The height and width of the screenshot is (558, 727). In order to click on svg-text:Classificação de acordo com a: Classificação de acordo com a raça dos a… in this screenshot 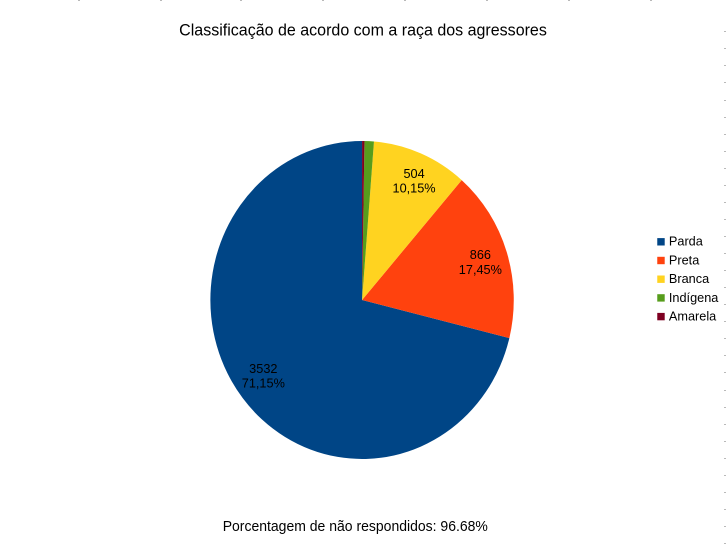, I will do `click(363, 30)`.